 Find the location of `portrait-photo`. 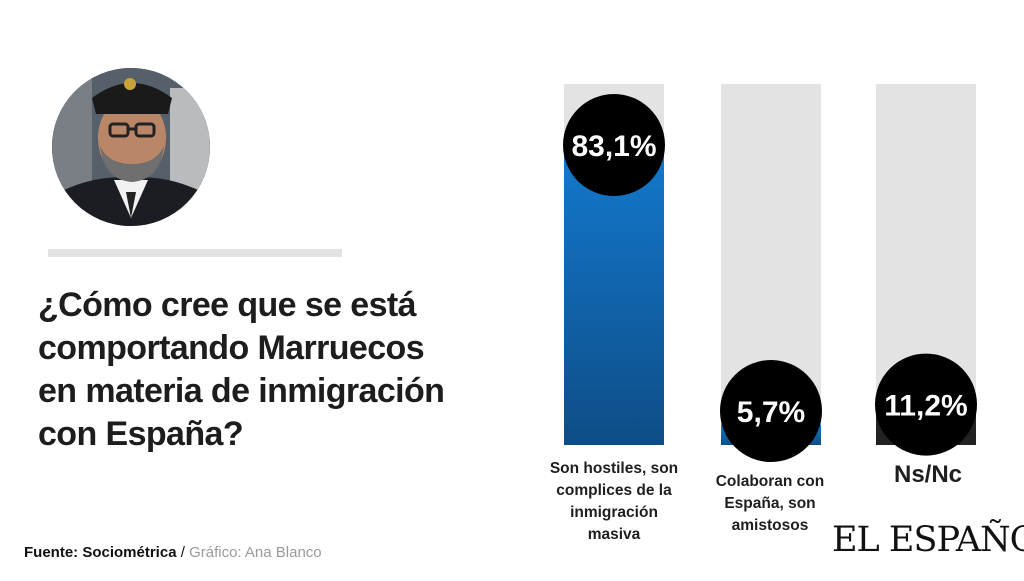

portrait-photo is located at coordinates (131, 147).